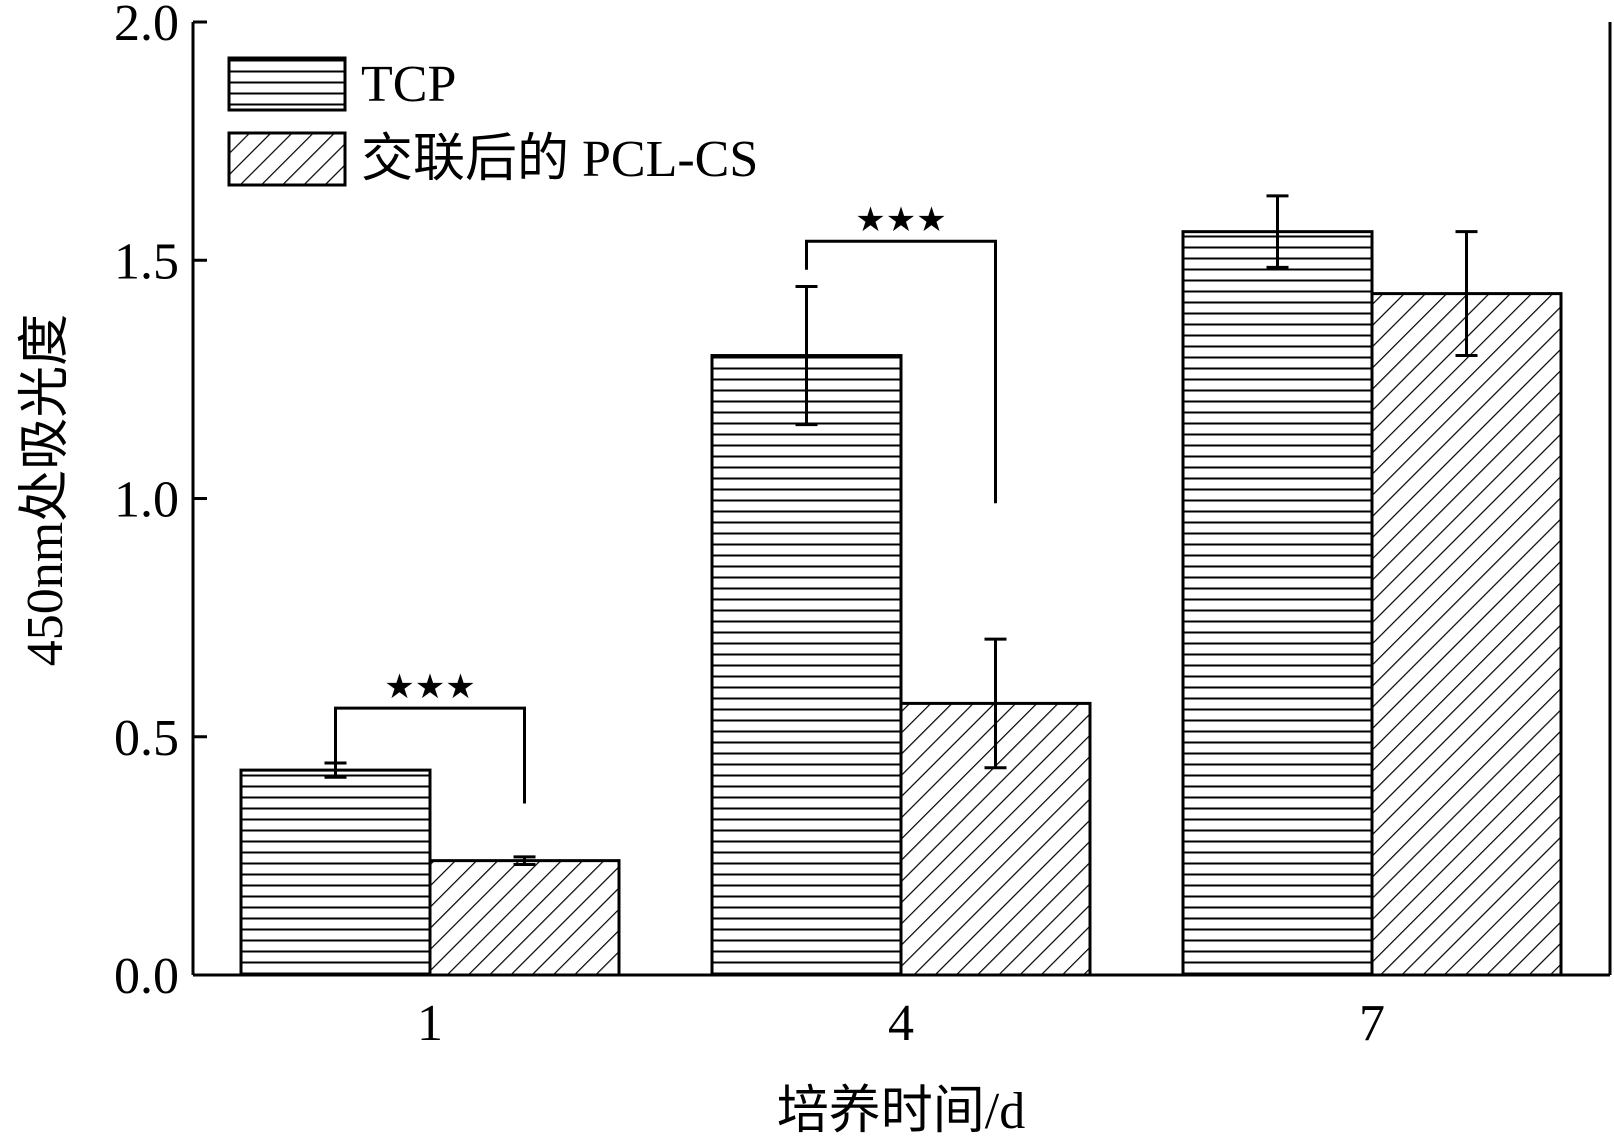 This screenshot has width=1614, height=1139. What do you see at coordinates (900, 220) in the screenshot?
I see `significance-label-1: ★★★` at bounding box center [900, 220].